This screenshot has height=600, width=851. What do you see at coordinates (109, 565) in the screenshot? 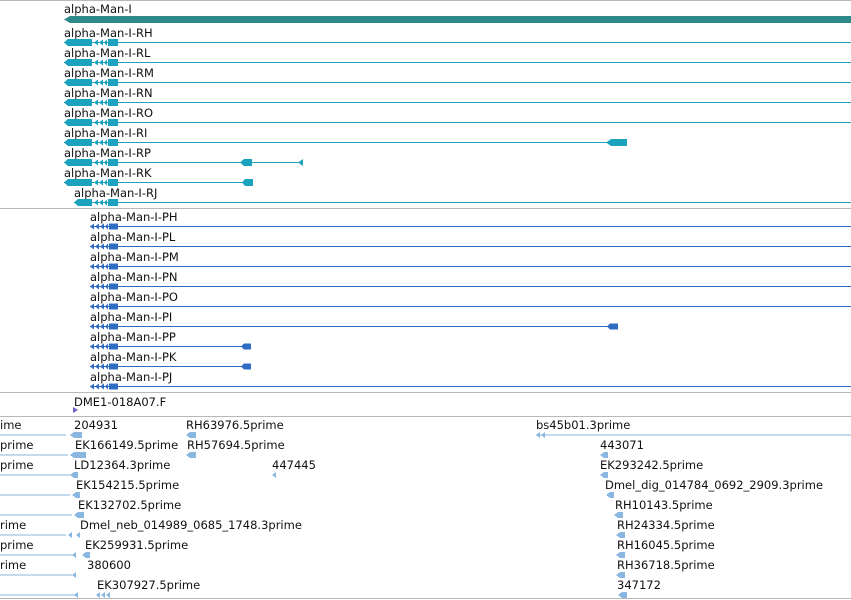
I see `est-label: 380600` at bounding box center [109, 565].